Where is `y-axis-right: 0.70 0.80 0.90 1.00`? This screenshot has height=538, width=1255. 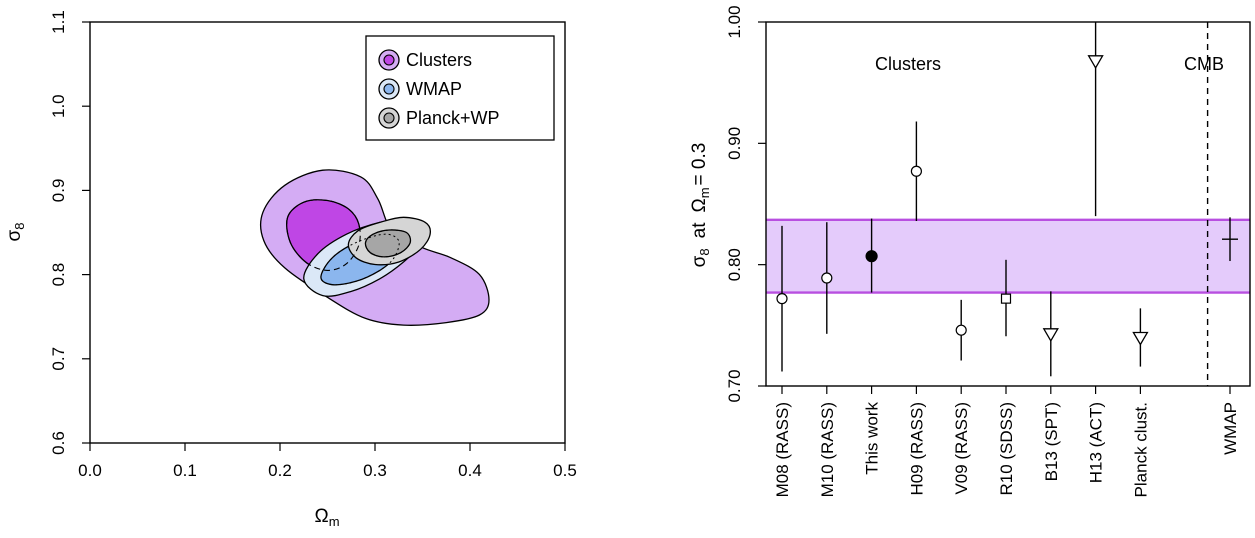 y-axis-right: 0.70 0.80 0.90 1.00 is located at coordinates (745, 204).